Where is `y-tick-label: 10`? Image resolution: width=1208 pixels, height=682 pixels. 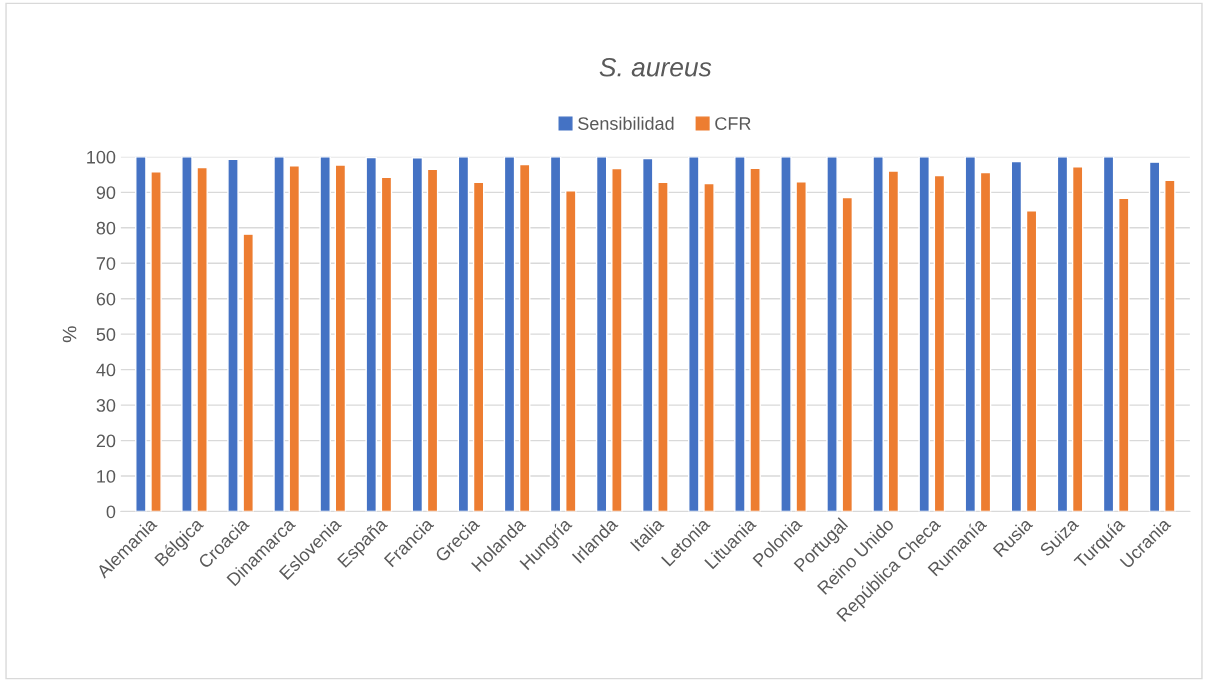
y-tick-label: 10 is located at coordinates (106, 476).